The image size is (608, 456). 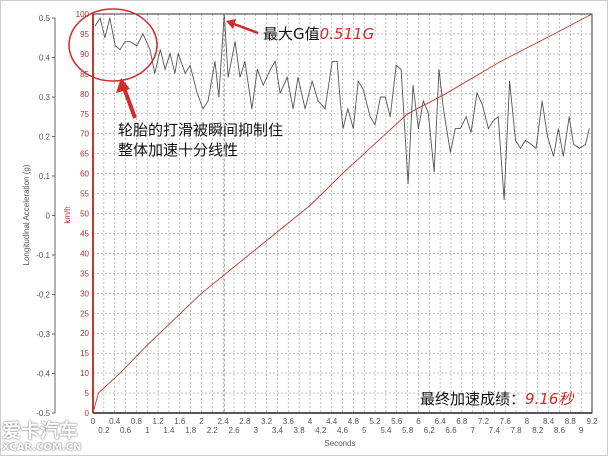 What do you see at coordinates (538, 430) in the screenshot?
I see `x-tick-label: 8.2` at bounding box center [538, 430].